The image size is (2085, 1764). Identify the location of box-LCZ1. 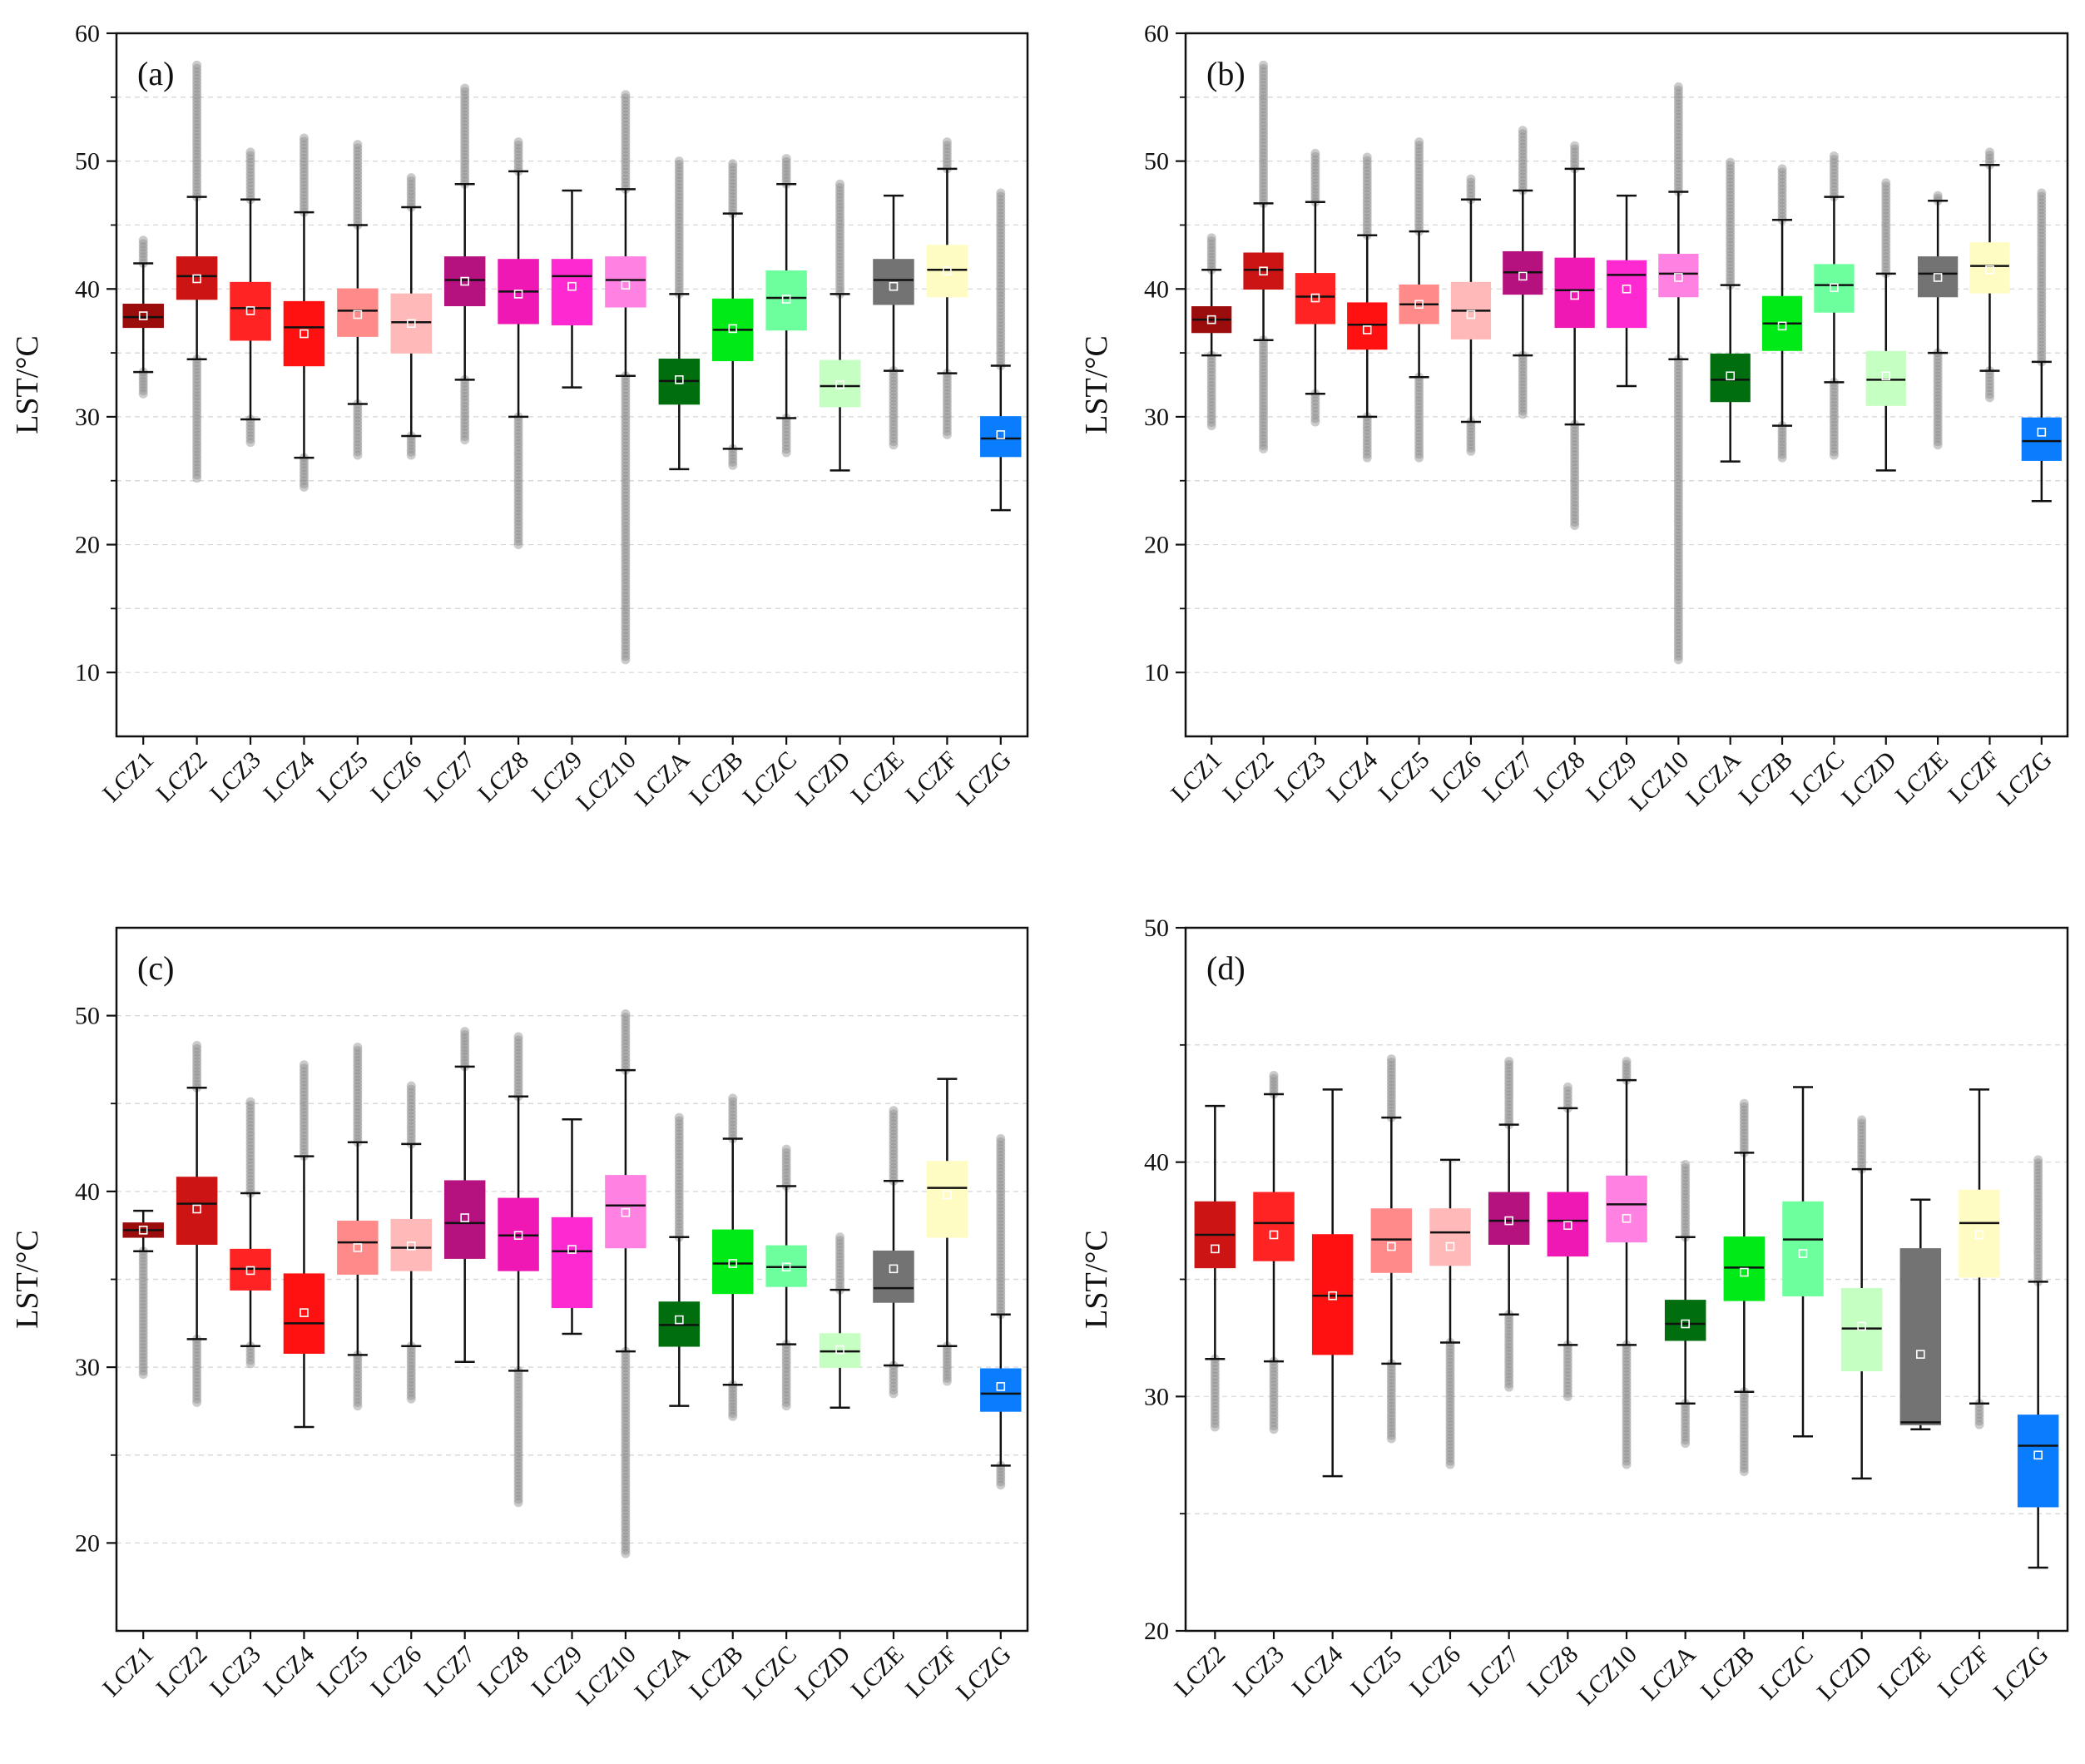
(1211, 332).